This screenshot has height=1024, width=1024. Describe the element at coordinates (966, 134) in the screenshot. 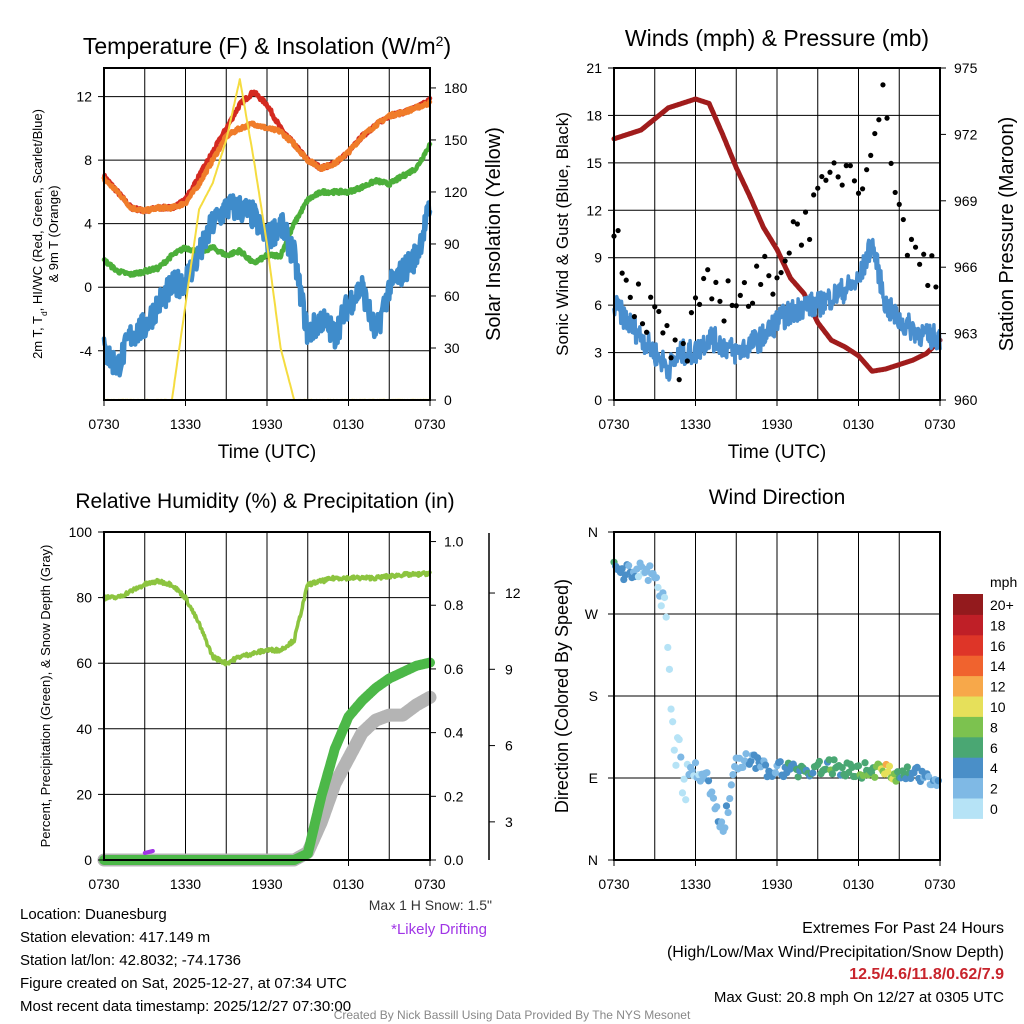

I see `y-tick-label: 972` at that location.